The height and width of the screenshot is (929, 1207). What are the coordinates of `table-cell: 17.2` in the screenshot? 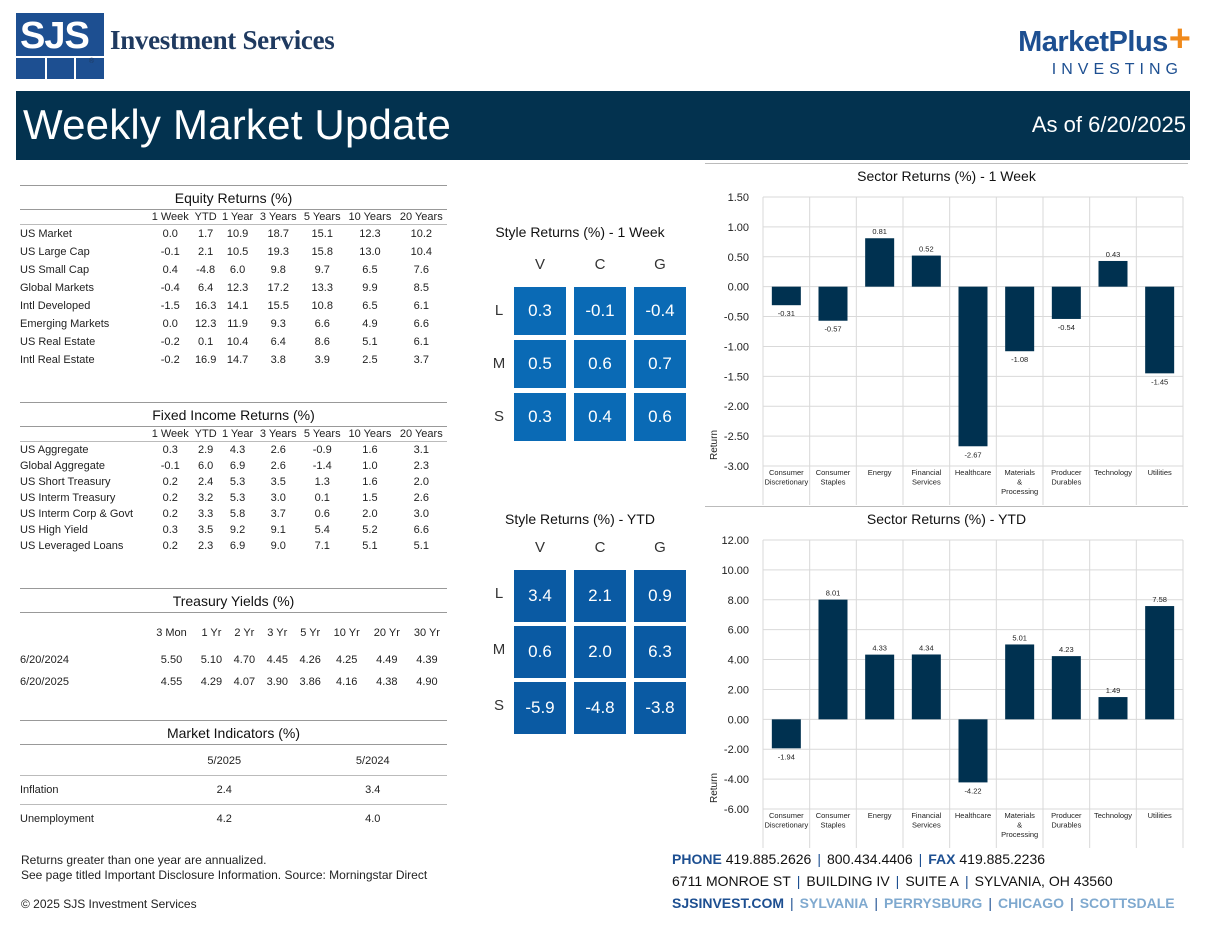 It's located at (278, 288).